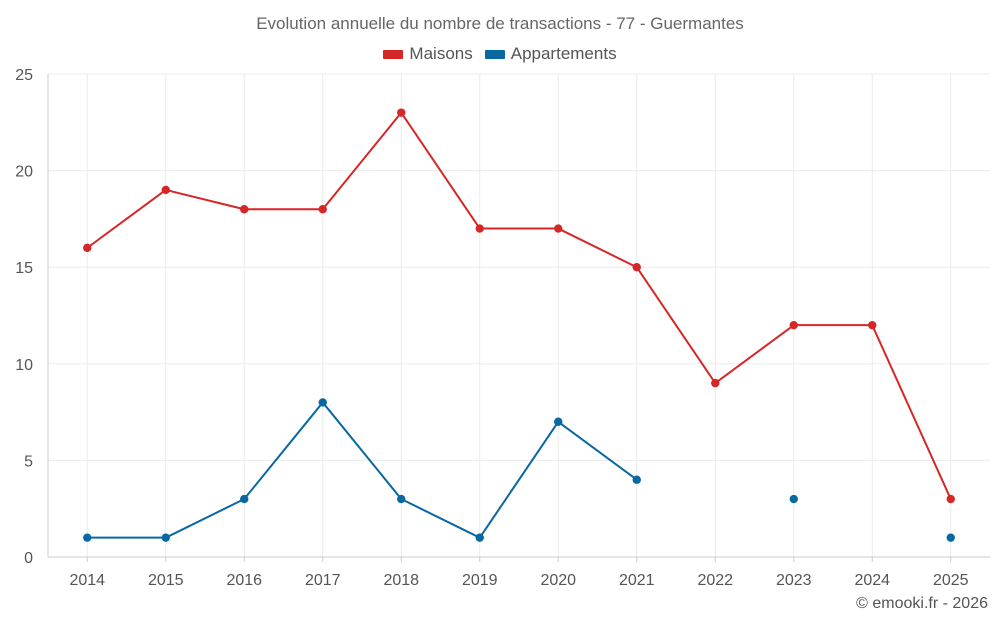 The image size is (1000, 625). Describe the element at coordinates (637, 580) in the screenshot. I see `x-tick-label: 2021` at that location.